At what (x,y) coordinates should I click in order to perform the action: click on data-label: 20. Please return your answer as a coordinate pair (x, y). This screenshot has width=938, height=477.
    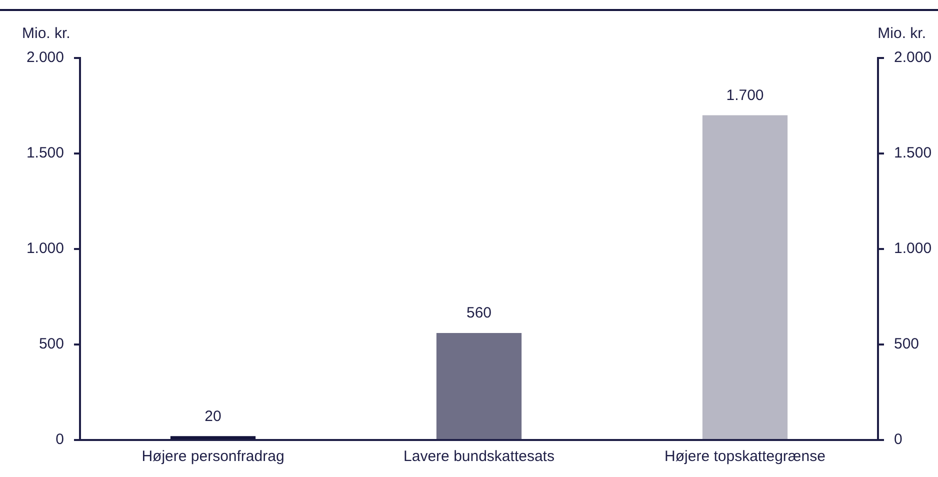
    Looking at the image, I should click on (213, 416).